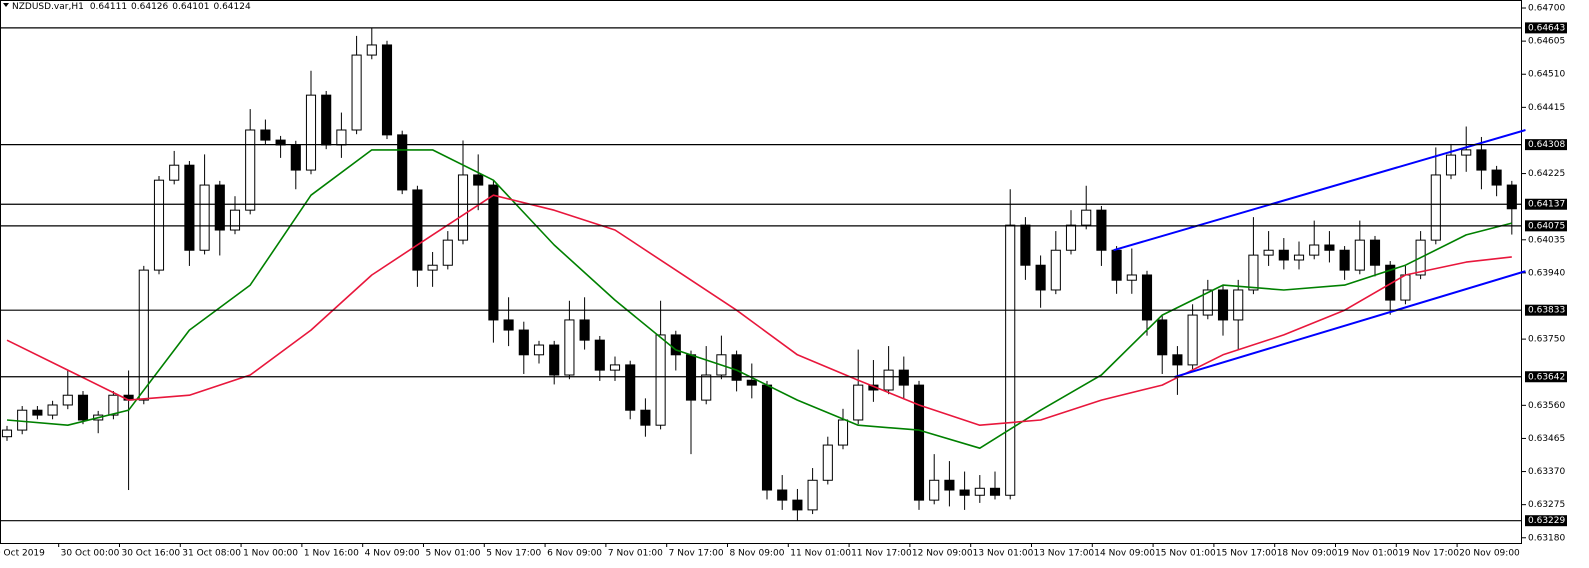 The image size is (1589, 568). What do you see at coordinates (1428, 554) in the screenshot?
I see `x-tick-label: 19 Nov 17:00` at bounding box center [1428, 554].